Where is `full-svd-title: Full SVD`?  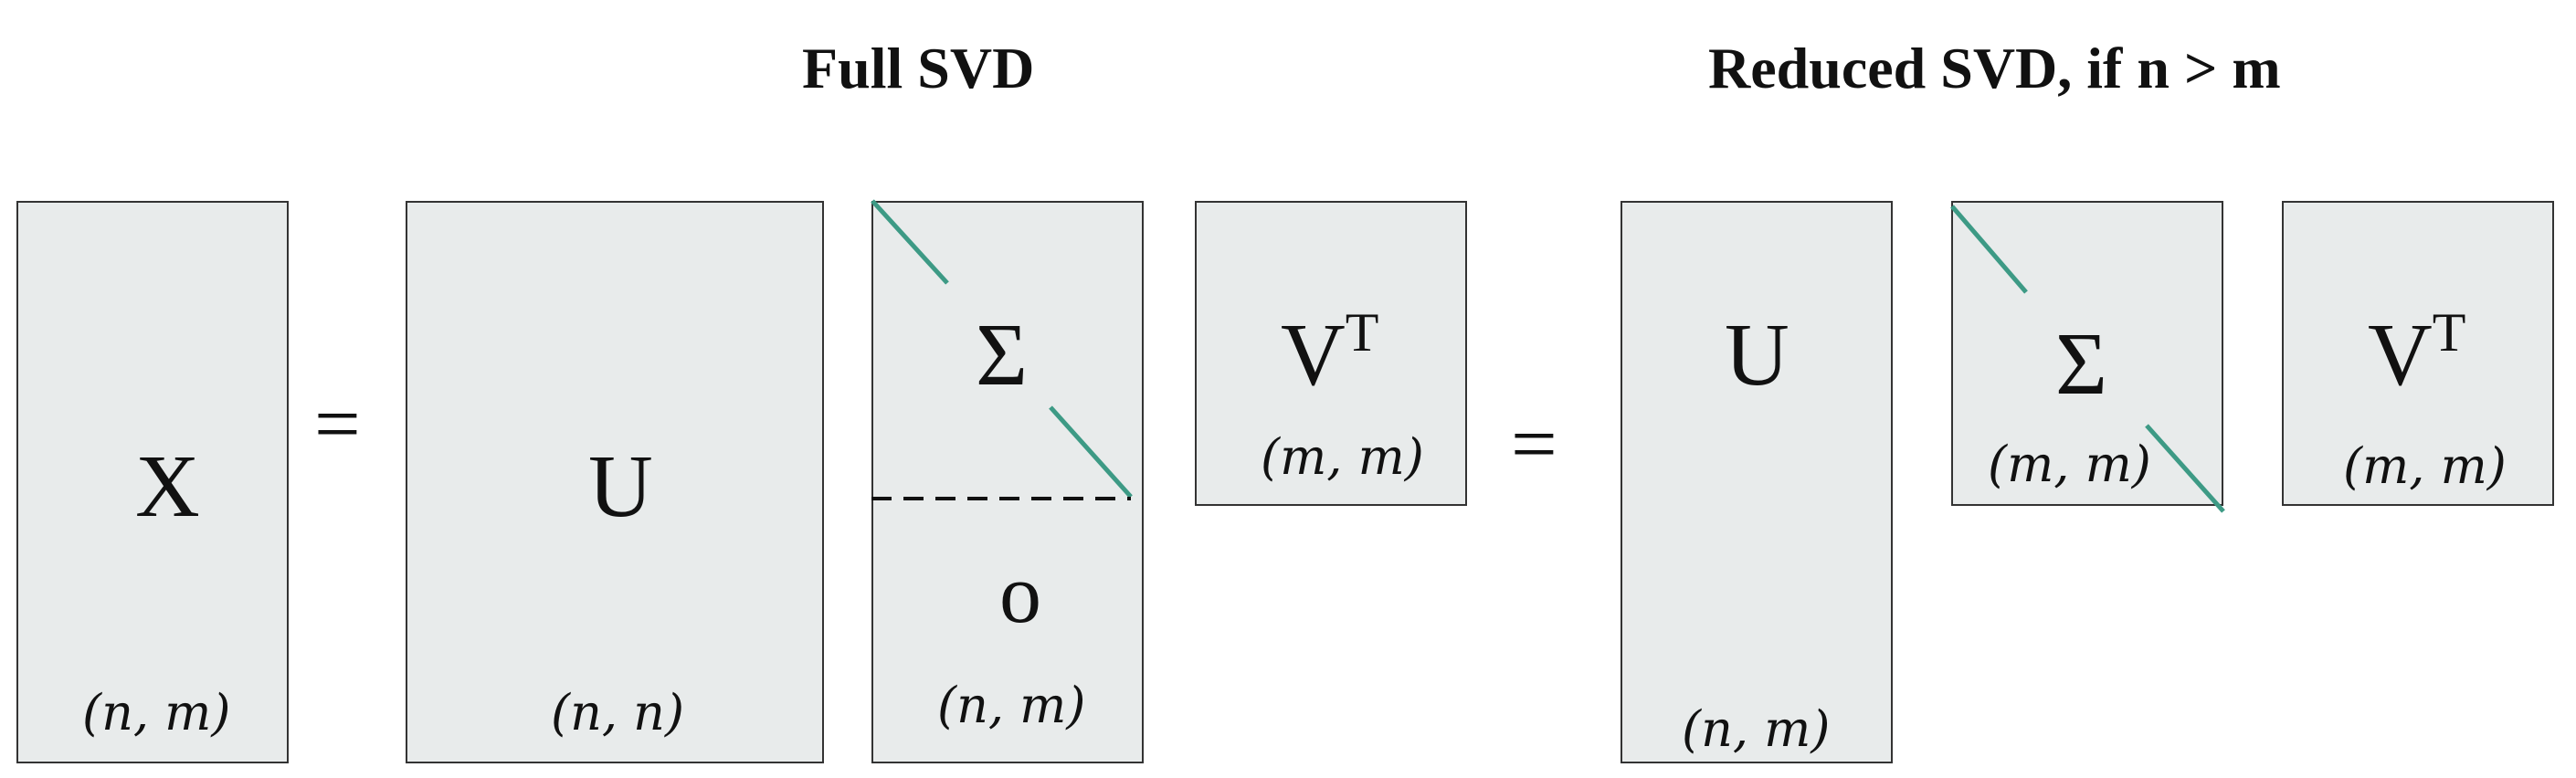
full-svd-title: Full SVD is located at coordinates (918, 68).